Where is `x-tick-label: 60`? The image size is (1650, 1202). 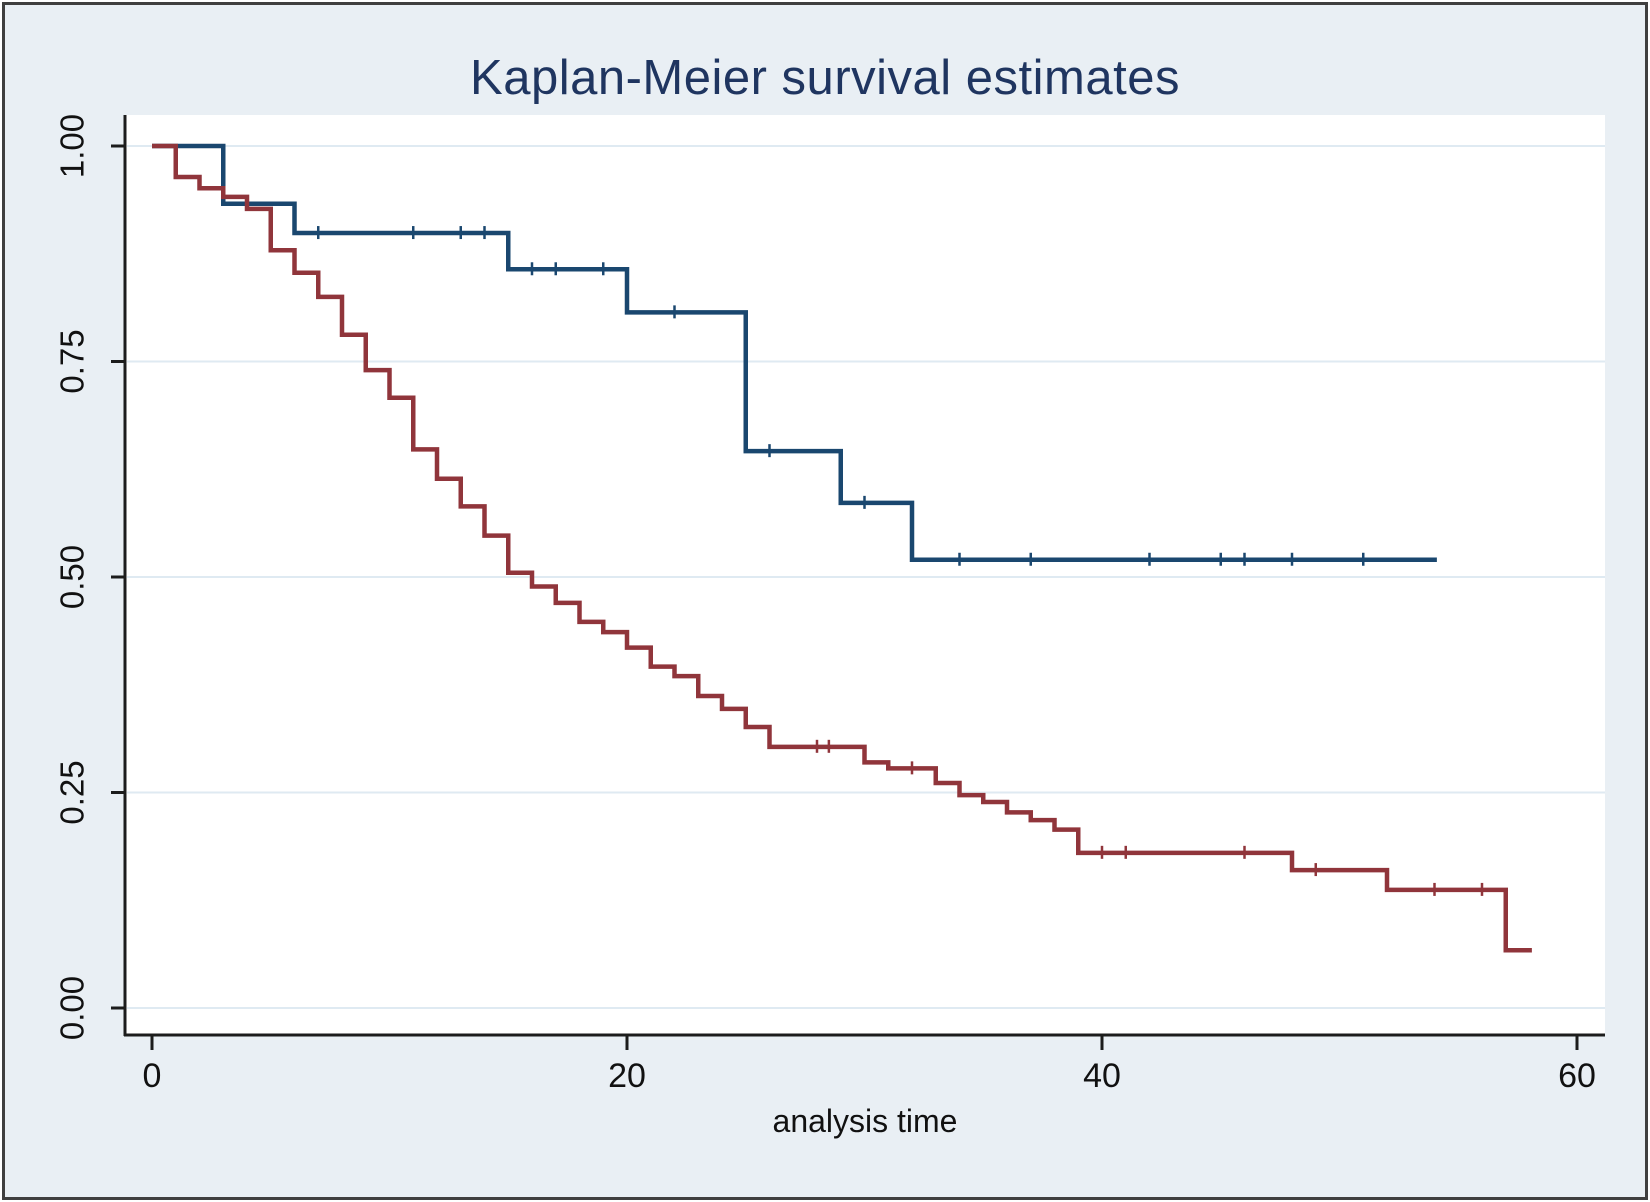
x-tick-label: 60 is located at coordinates (1577, 1076).